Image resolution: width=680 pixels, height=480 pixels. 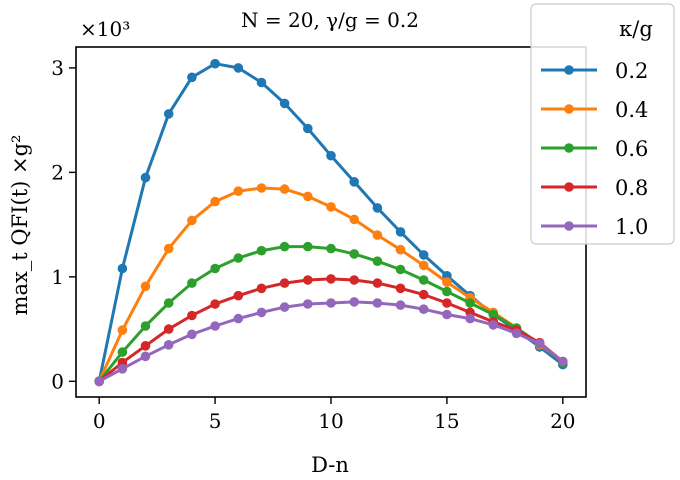 What do you see at coordinates (99, 421) in the screenshot?
I see `x-tick-label: 0` at bounding box center [99, 421].